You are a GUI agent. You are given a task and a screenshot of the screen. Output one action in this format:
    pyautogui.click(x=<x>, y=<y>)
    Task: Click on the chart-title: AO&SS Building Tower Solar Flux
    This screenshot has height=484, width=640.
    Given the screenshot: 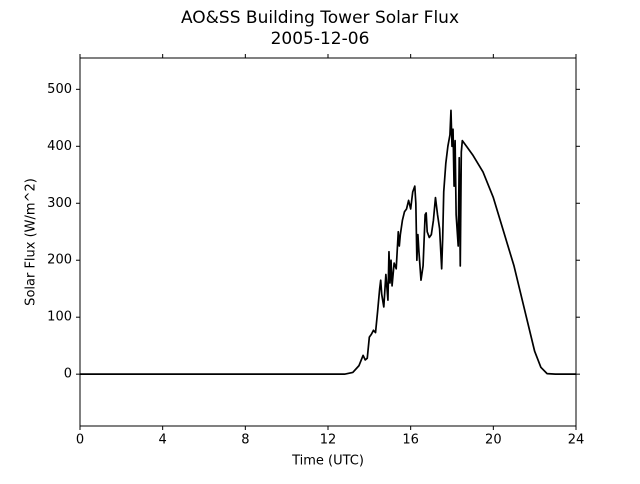 What is the action you would take?
    pyautogui.click(x=320, y=18)
    